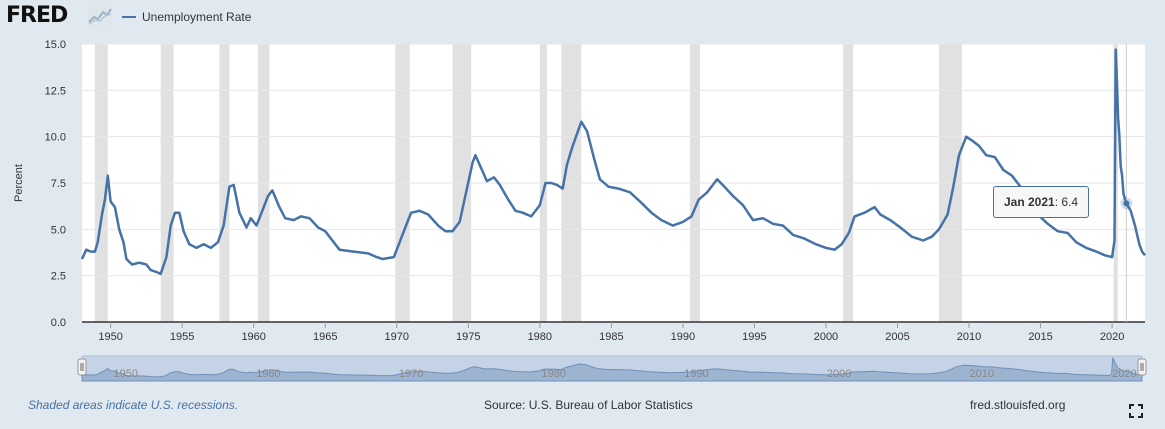  I want to click on x-tick-label: 2000, so click(826, 337).